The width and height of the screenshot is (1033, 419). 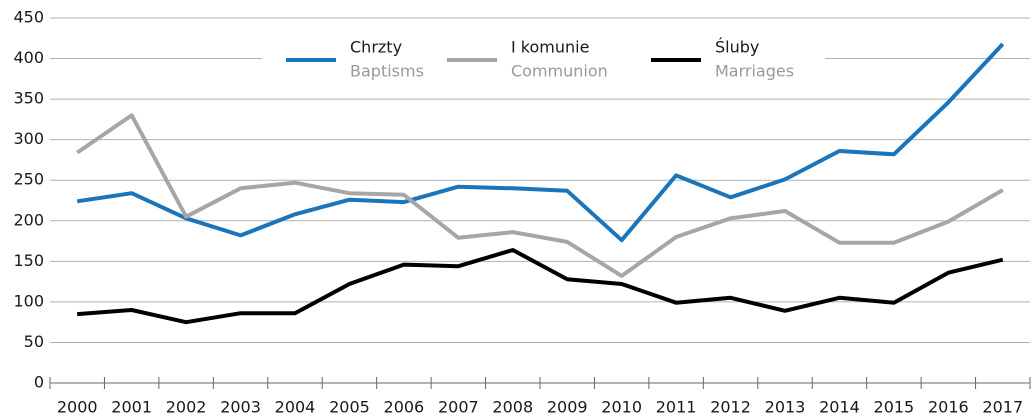 What do you see at coordinates (621, 407) in the screenshot?
I see `x-tick-label: 2010` at bounding box center [621, 407].